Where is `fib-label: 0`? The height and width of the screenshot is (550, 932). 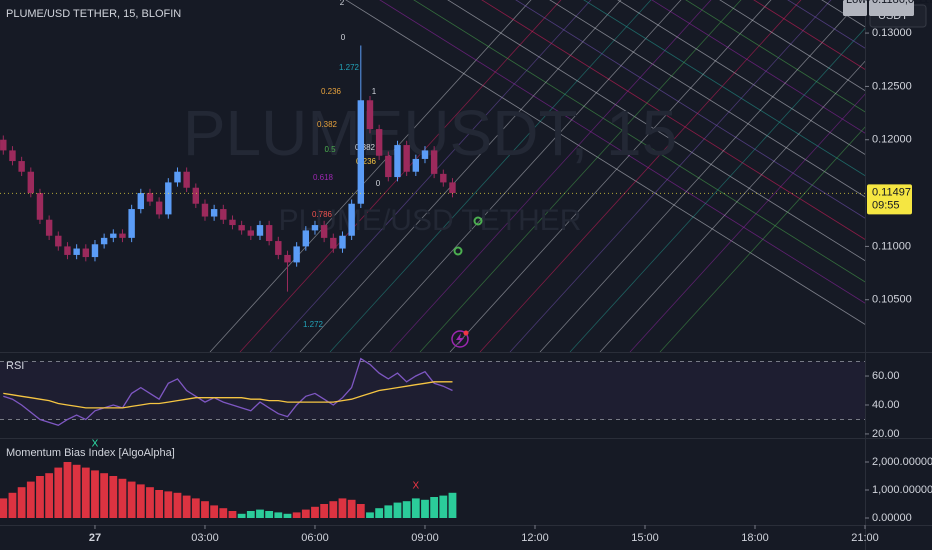 fib-label: 0 is located at coordinates (343, 37).